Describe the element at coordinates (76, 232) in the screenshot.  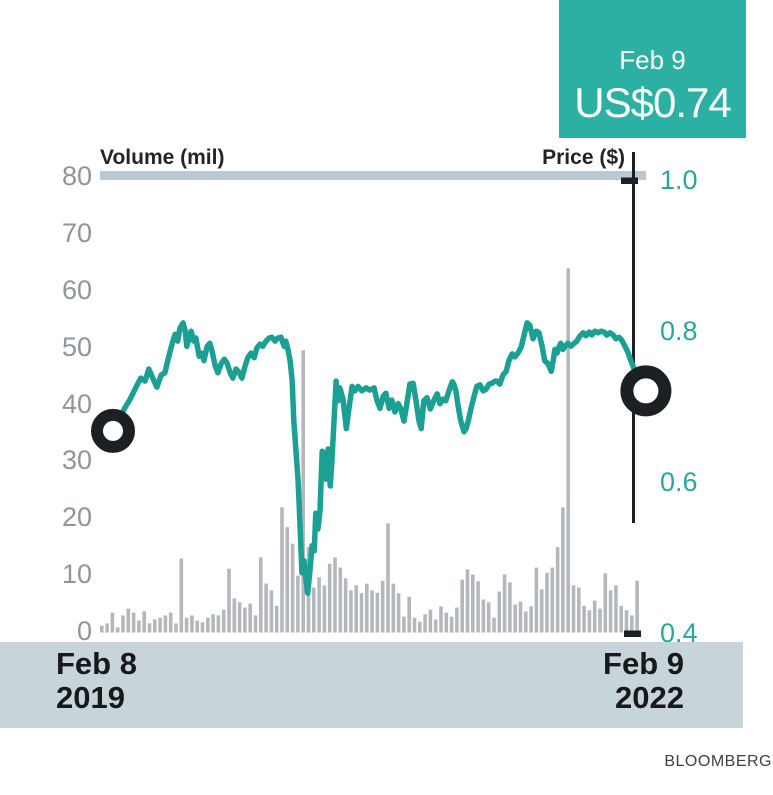
I see `volume-tick-70: 70` at that location.